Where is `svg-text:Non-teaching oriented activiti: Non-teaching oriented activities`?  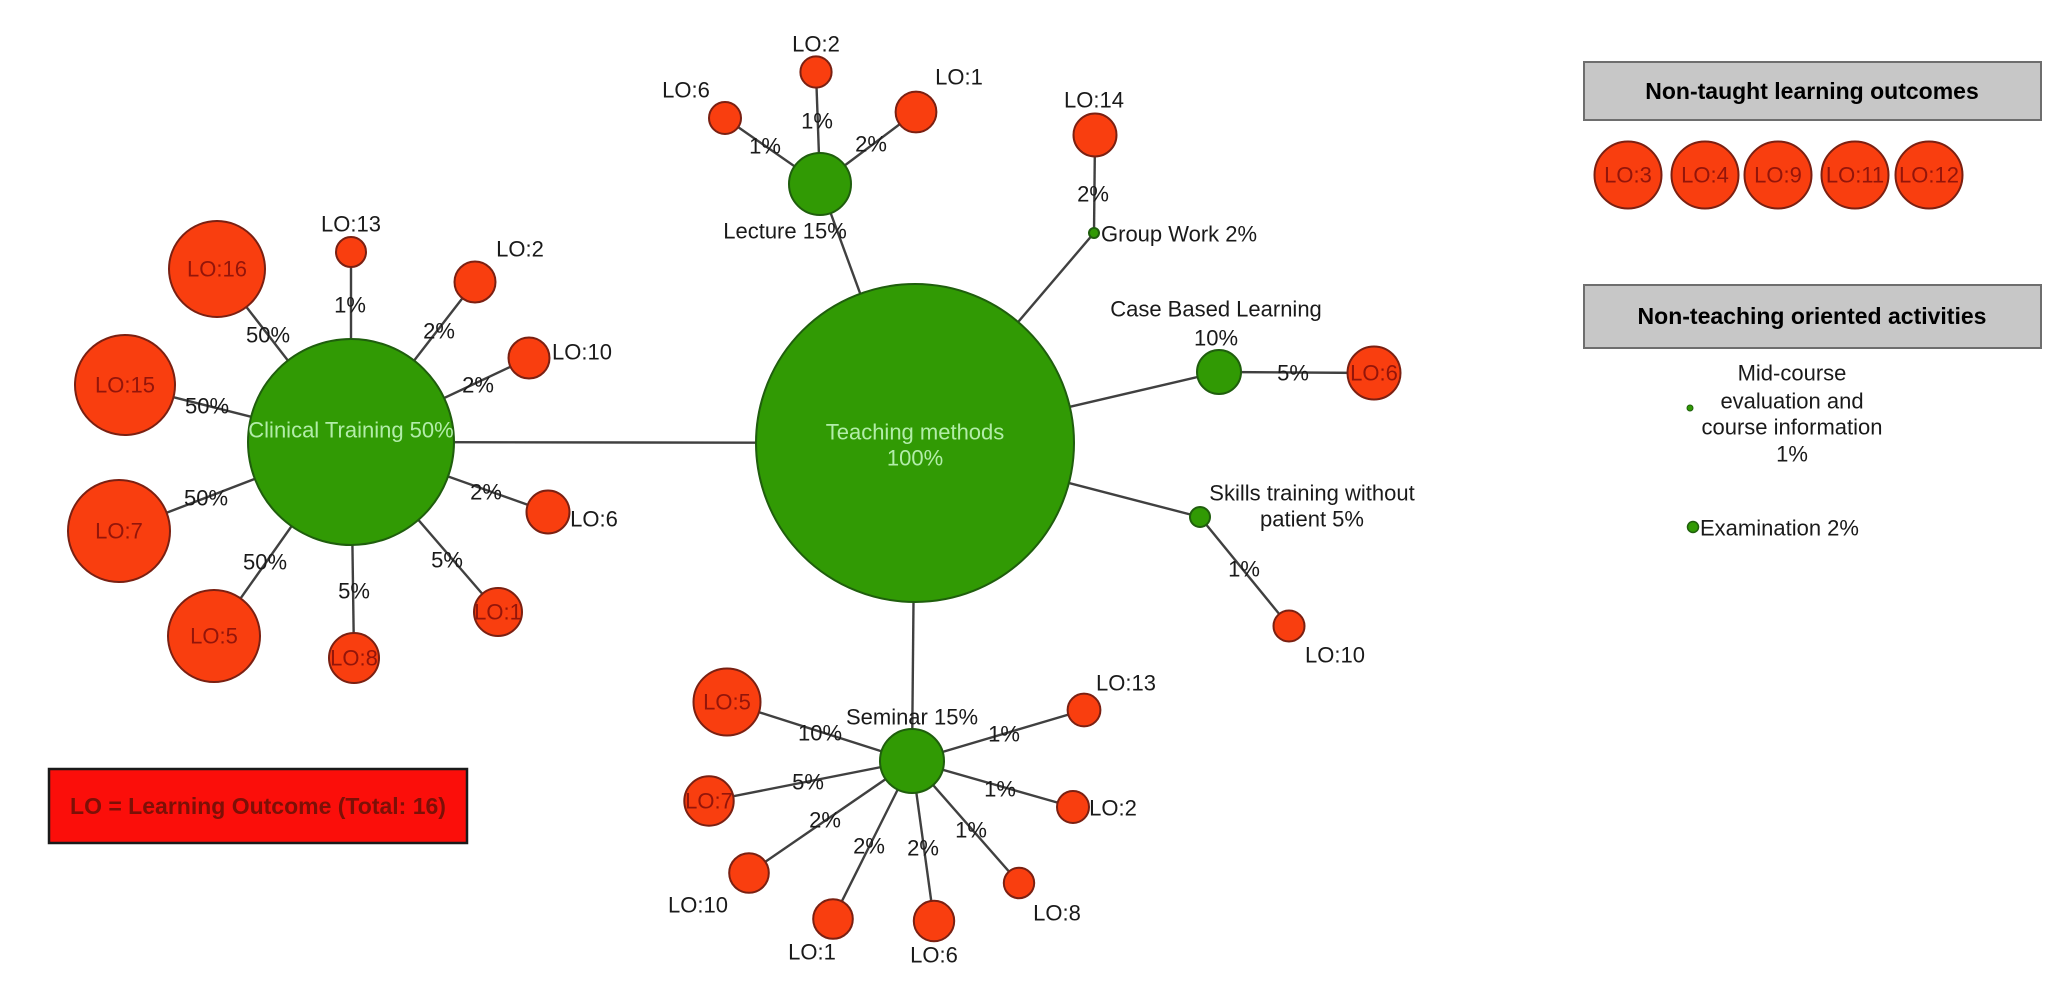
svg-text:Non-teaching oriented activiti: Non-teaching oriented activities is located at coordinates (1812, 316).